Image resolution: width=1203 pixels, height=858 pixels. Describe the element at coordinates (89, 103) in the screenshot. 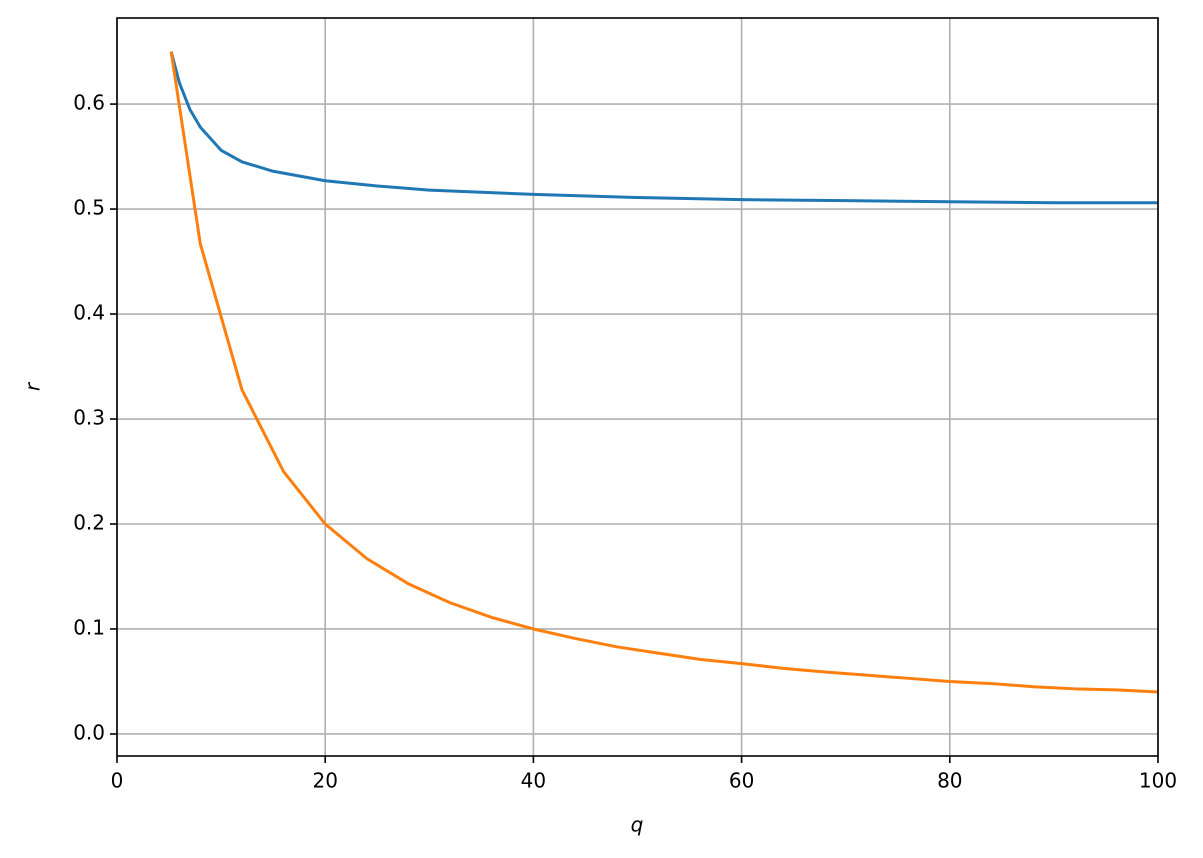

I see `y-tick-label: 0.6` at that location.